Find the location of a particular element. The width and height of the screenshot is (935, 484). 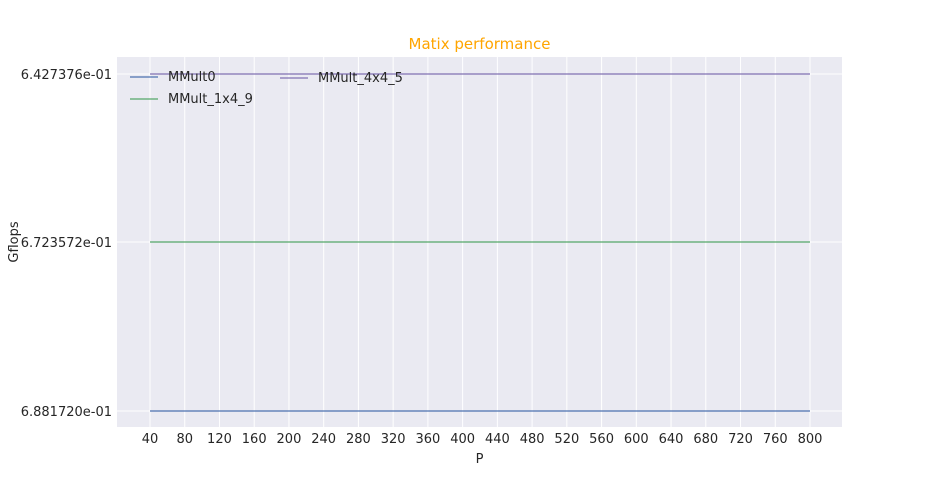

y-tick-label: 6.881720e-01 is located at coordinates (66, 412).